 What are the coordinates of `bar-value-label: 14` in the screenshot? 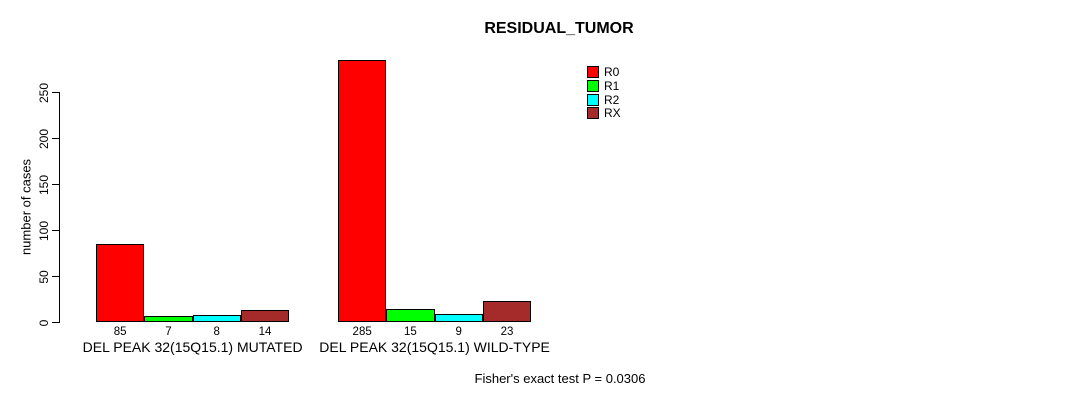 It's located at (265, 332).